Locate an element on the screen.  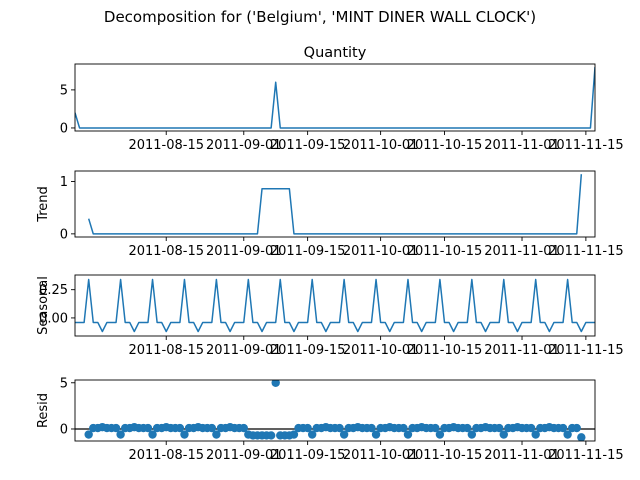
panel-title: Quantity is located at coordinates (335, 53).